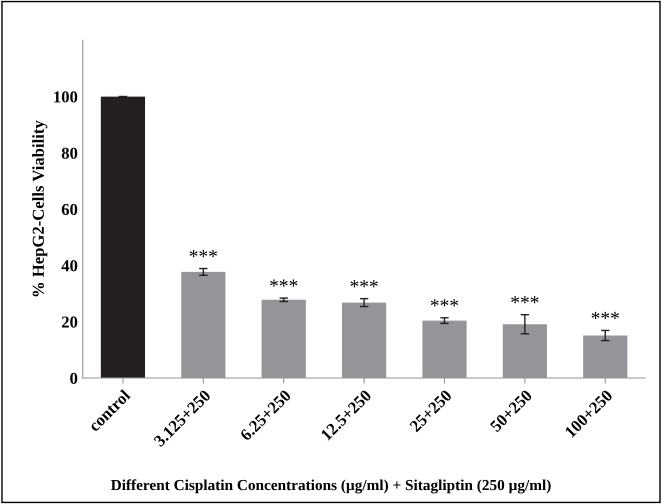  What do you see at coordinates (70, 210) in the screenshot?
I see `y-tick-label: 60` at bounding box center [70, 210].